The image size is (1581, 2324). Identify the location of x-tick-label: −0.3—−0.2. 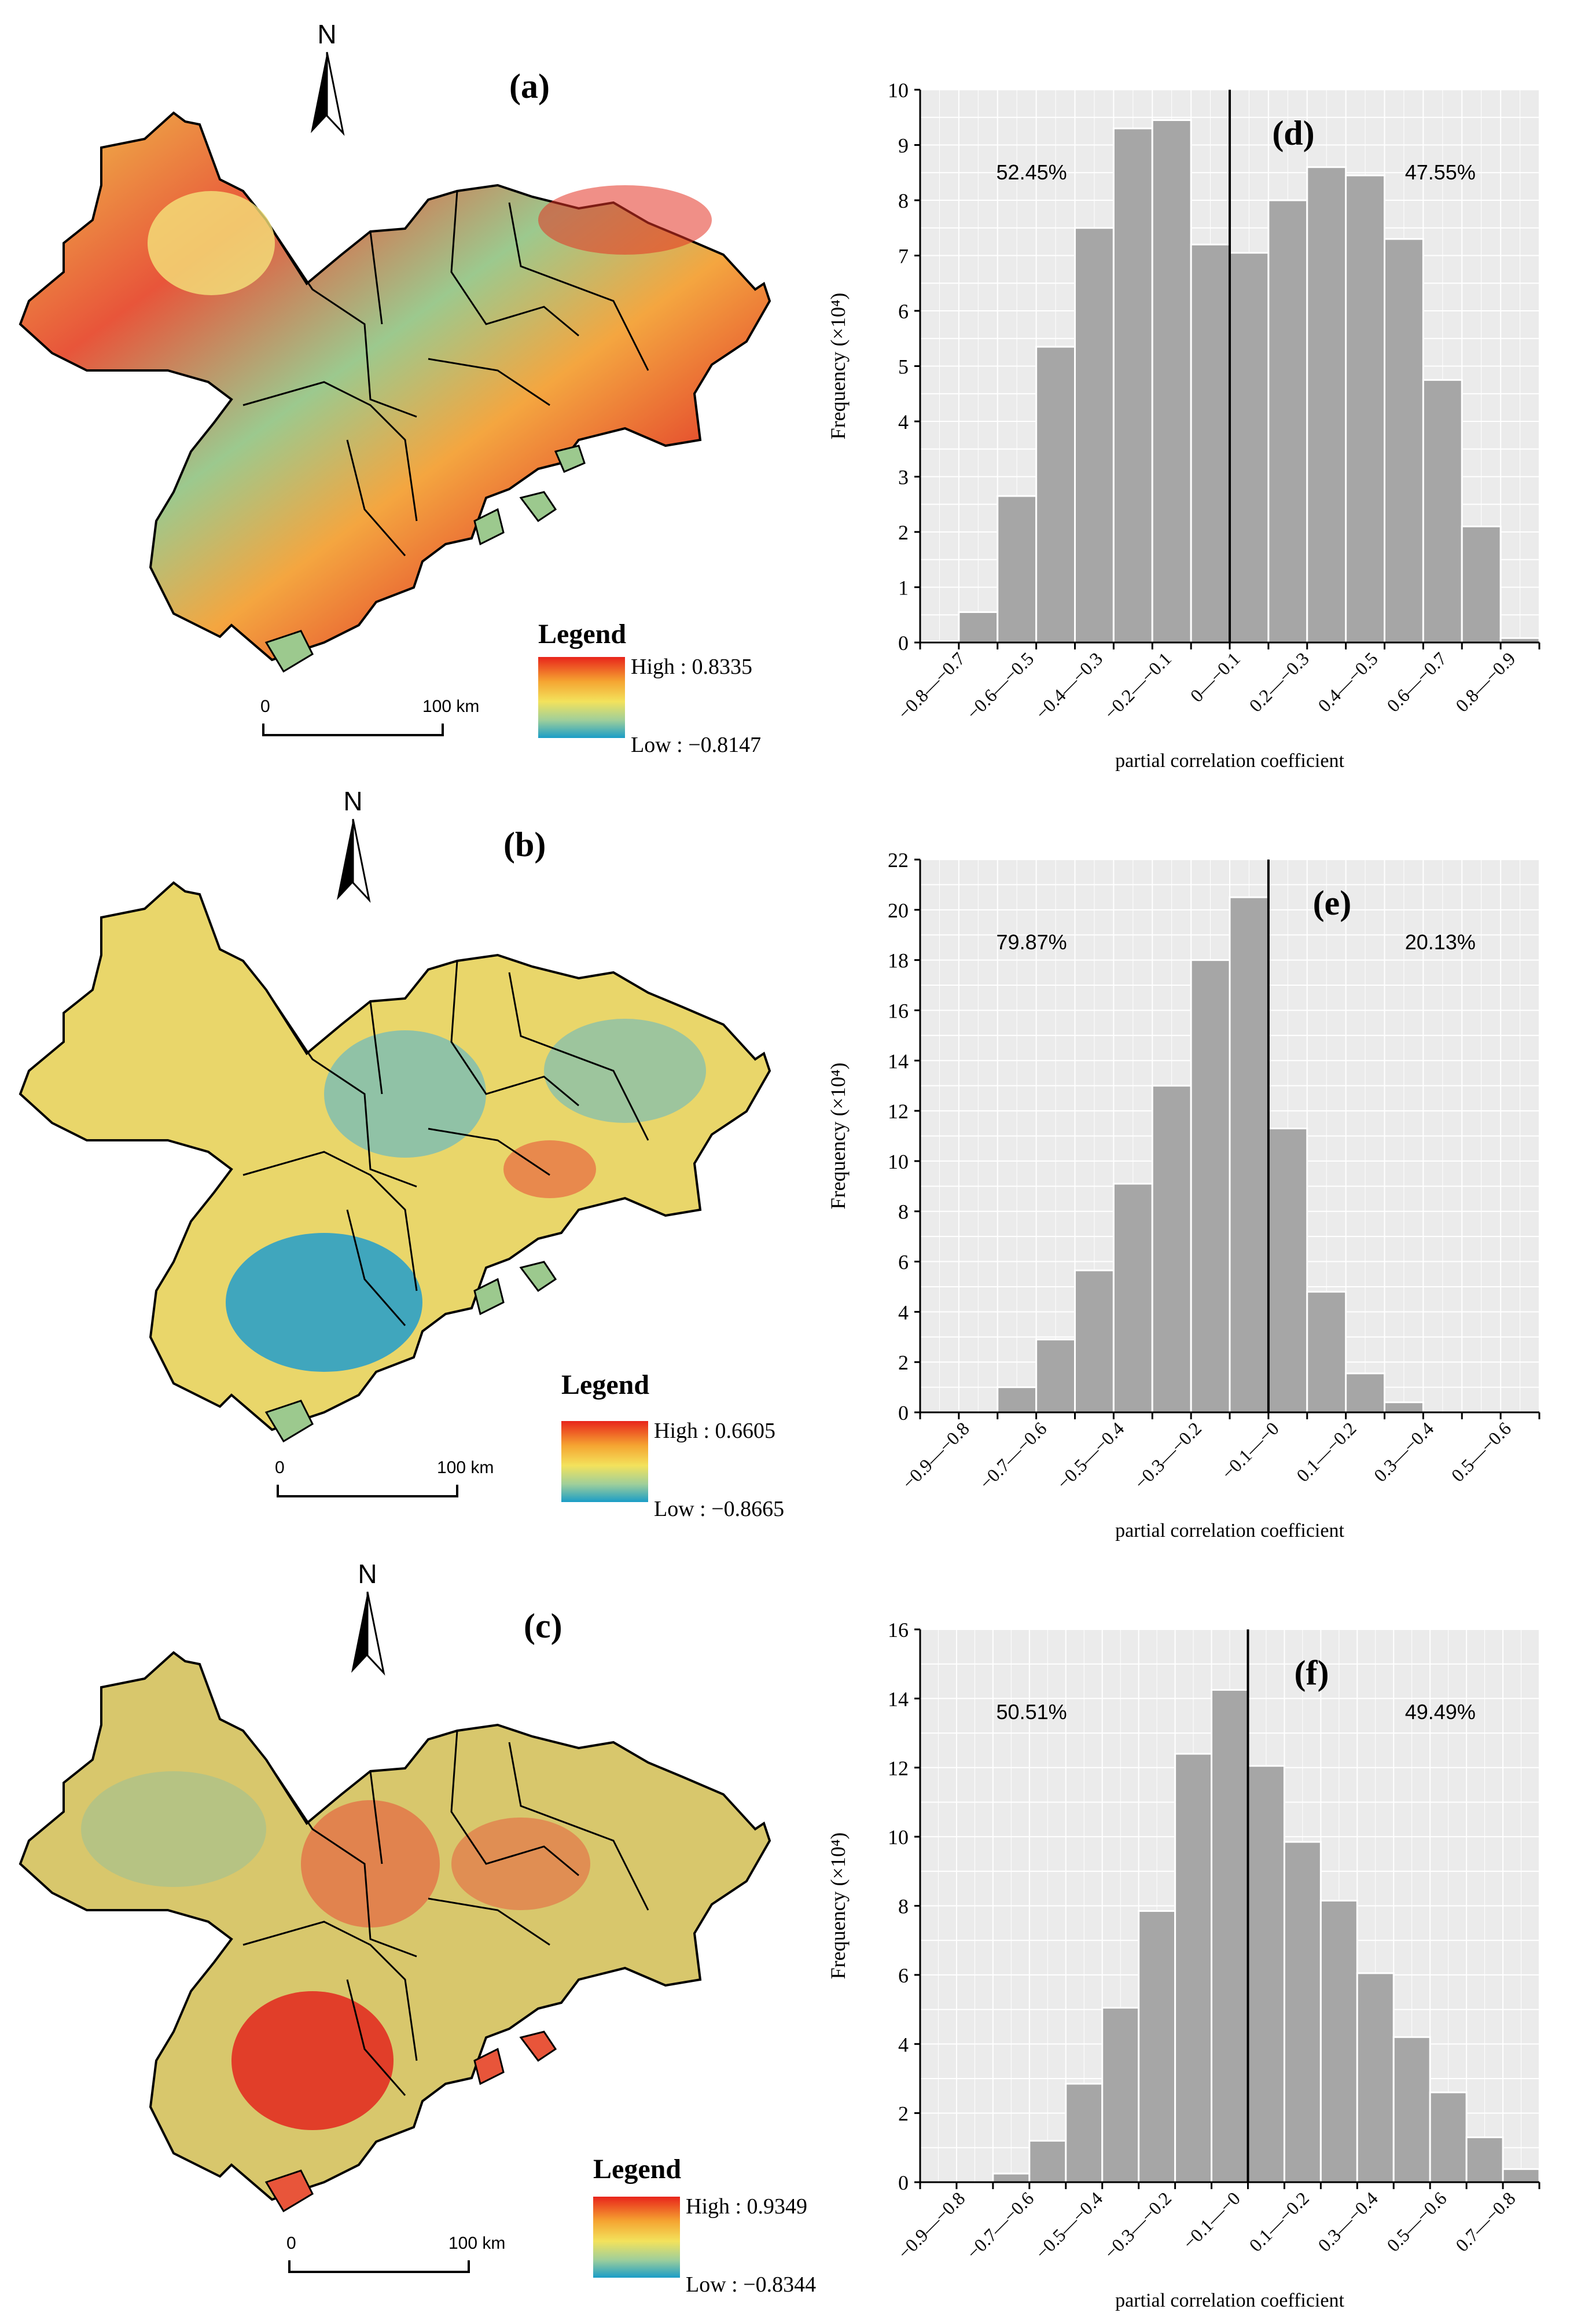
(1137, 2225).